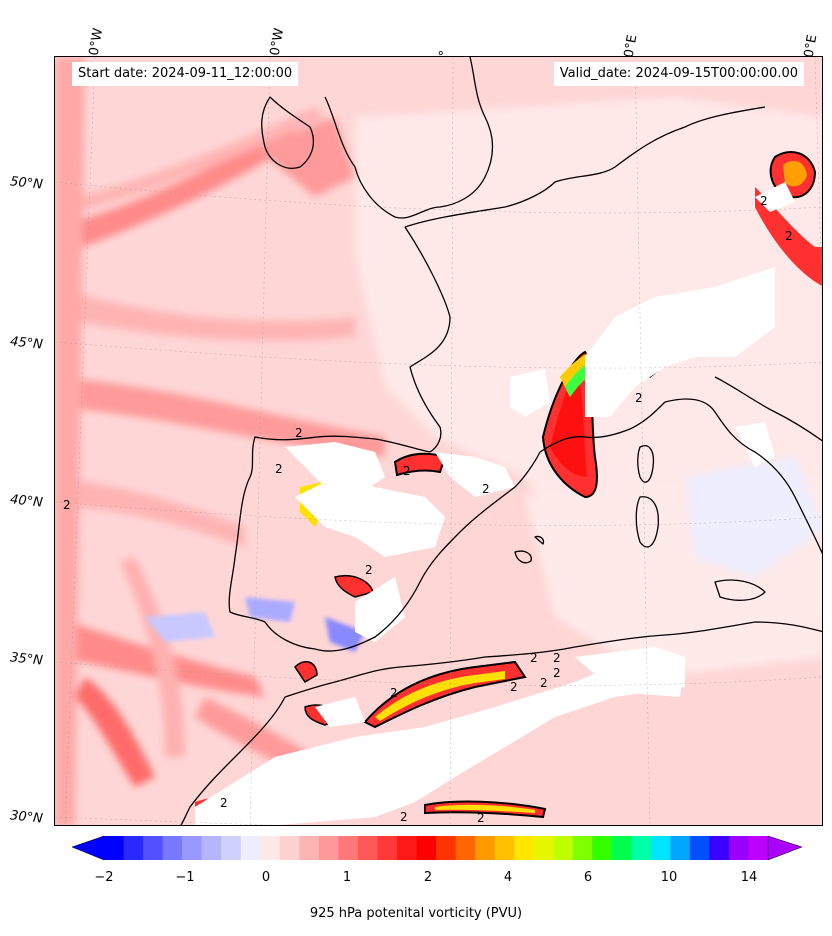 The image size is (832, 936). Describe the element at coordinates (104, 877) in the screenshot. I see `colorbar-tick-label: −2` at that location.